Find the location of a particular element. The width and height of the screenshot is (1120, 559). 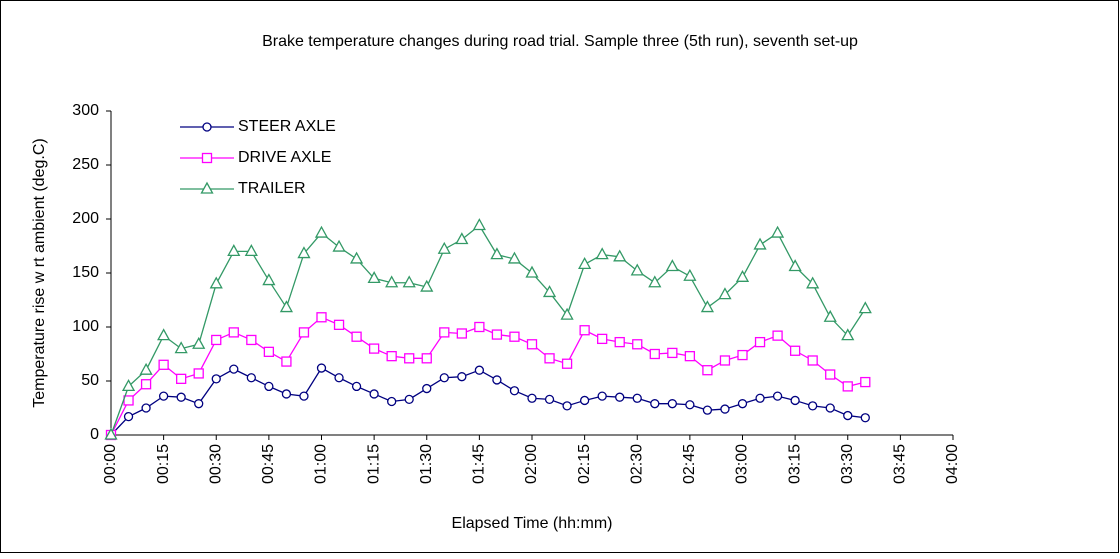

x-tick-label: 04:00 is located at coordinates (952, 464).